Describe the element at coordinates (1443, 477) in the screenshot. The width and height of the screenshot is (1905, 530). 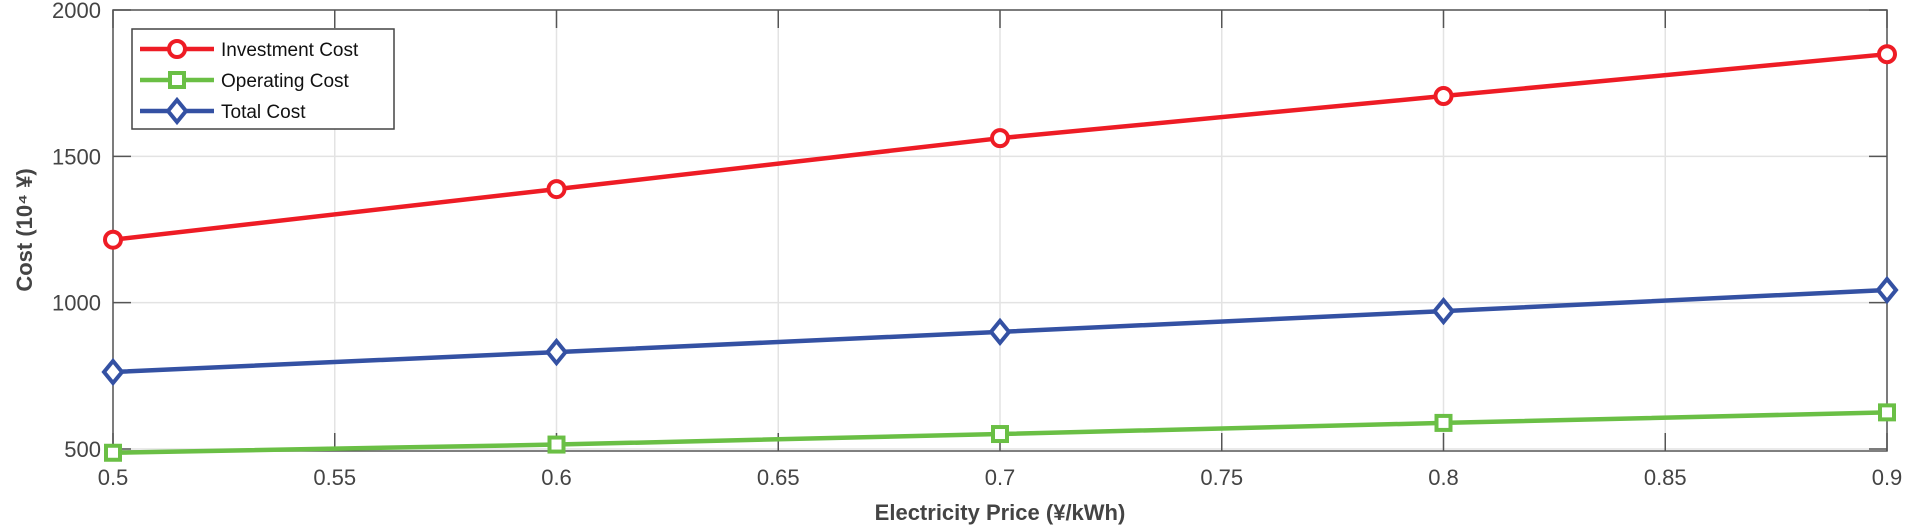
I see `x-tick-label: 0.8` at that location.